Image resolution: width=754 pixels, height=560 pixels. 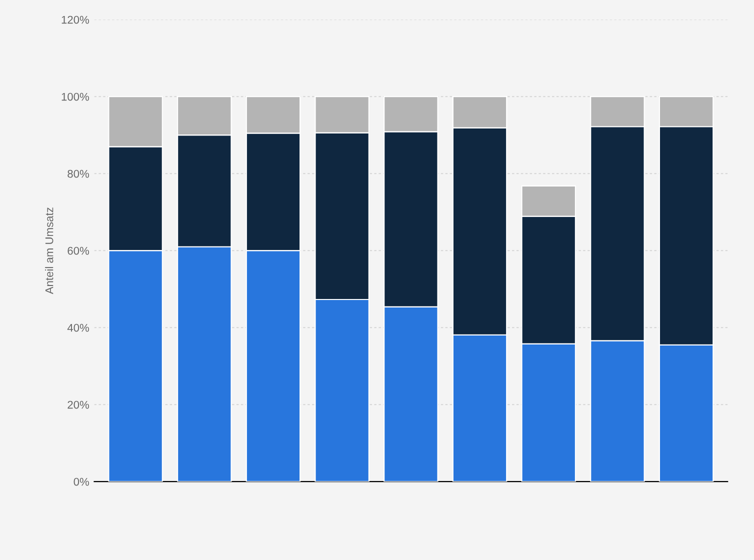 I want to click on y-tick-label: 80%, so click(x=78, y=174).